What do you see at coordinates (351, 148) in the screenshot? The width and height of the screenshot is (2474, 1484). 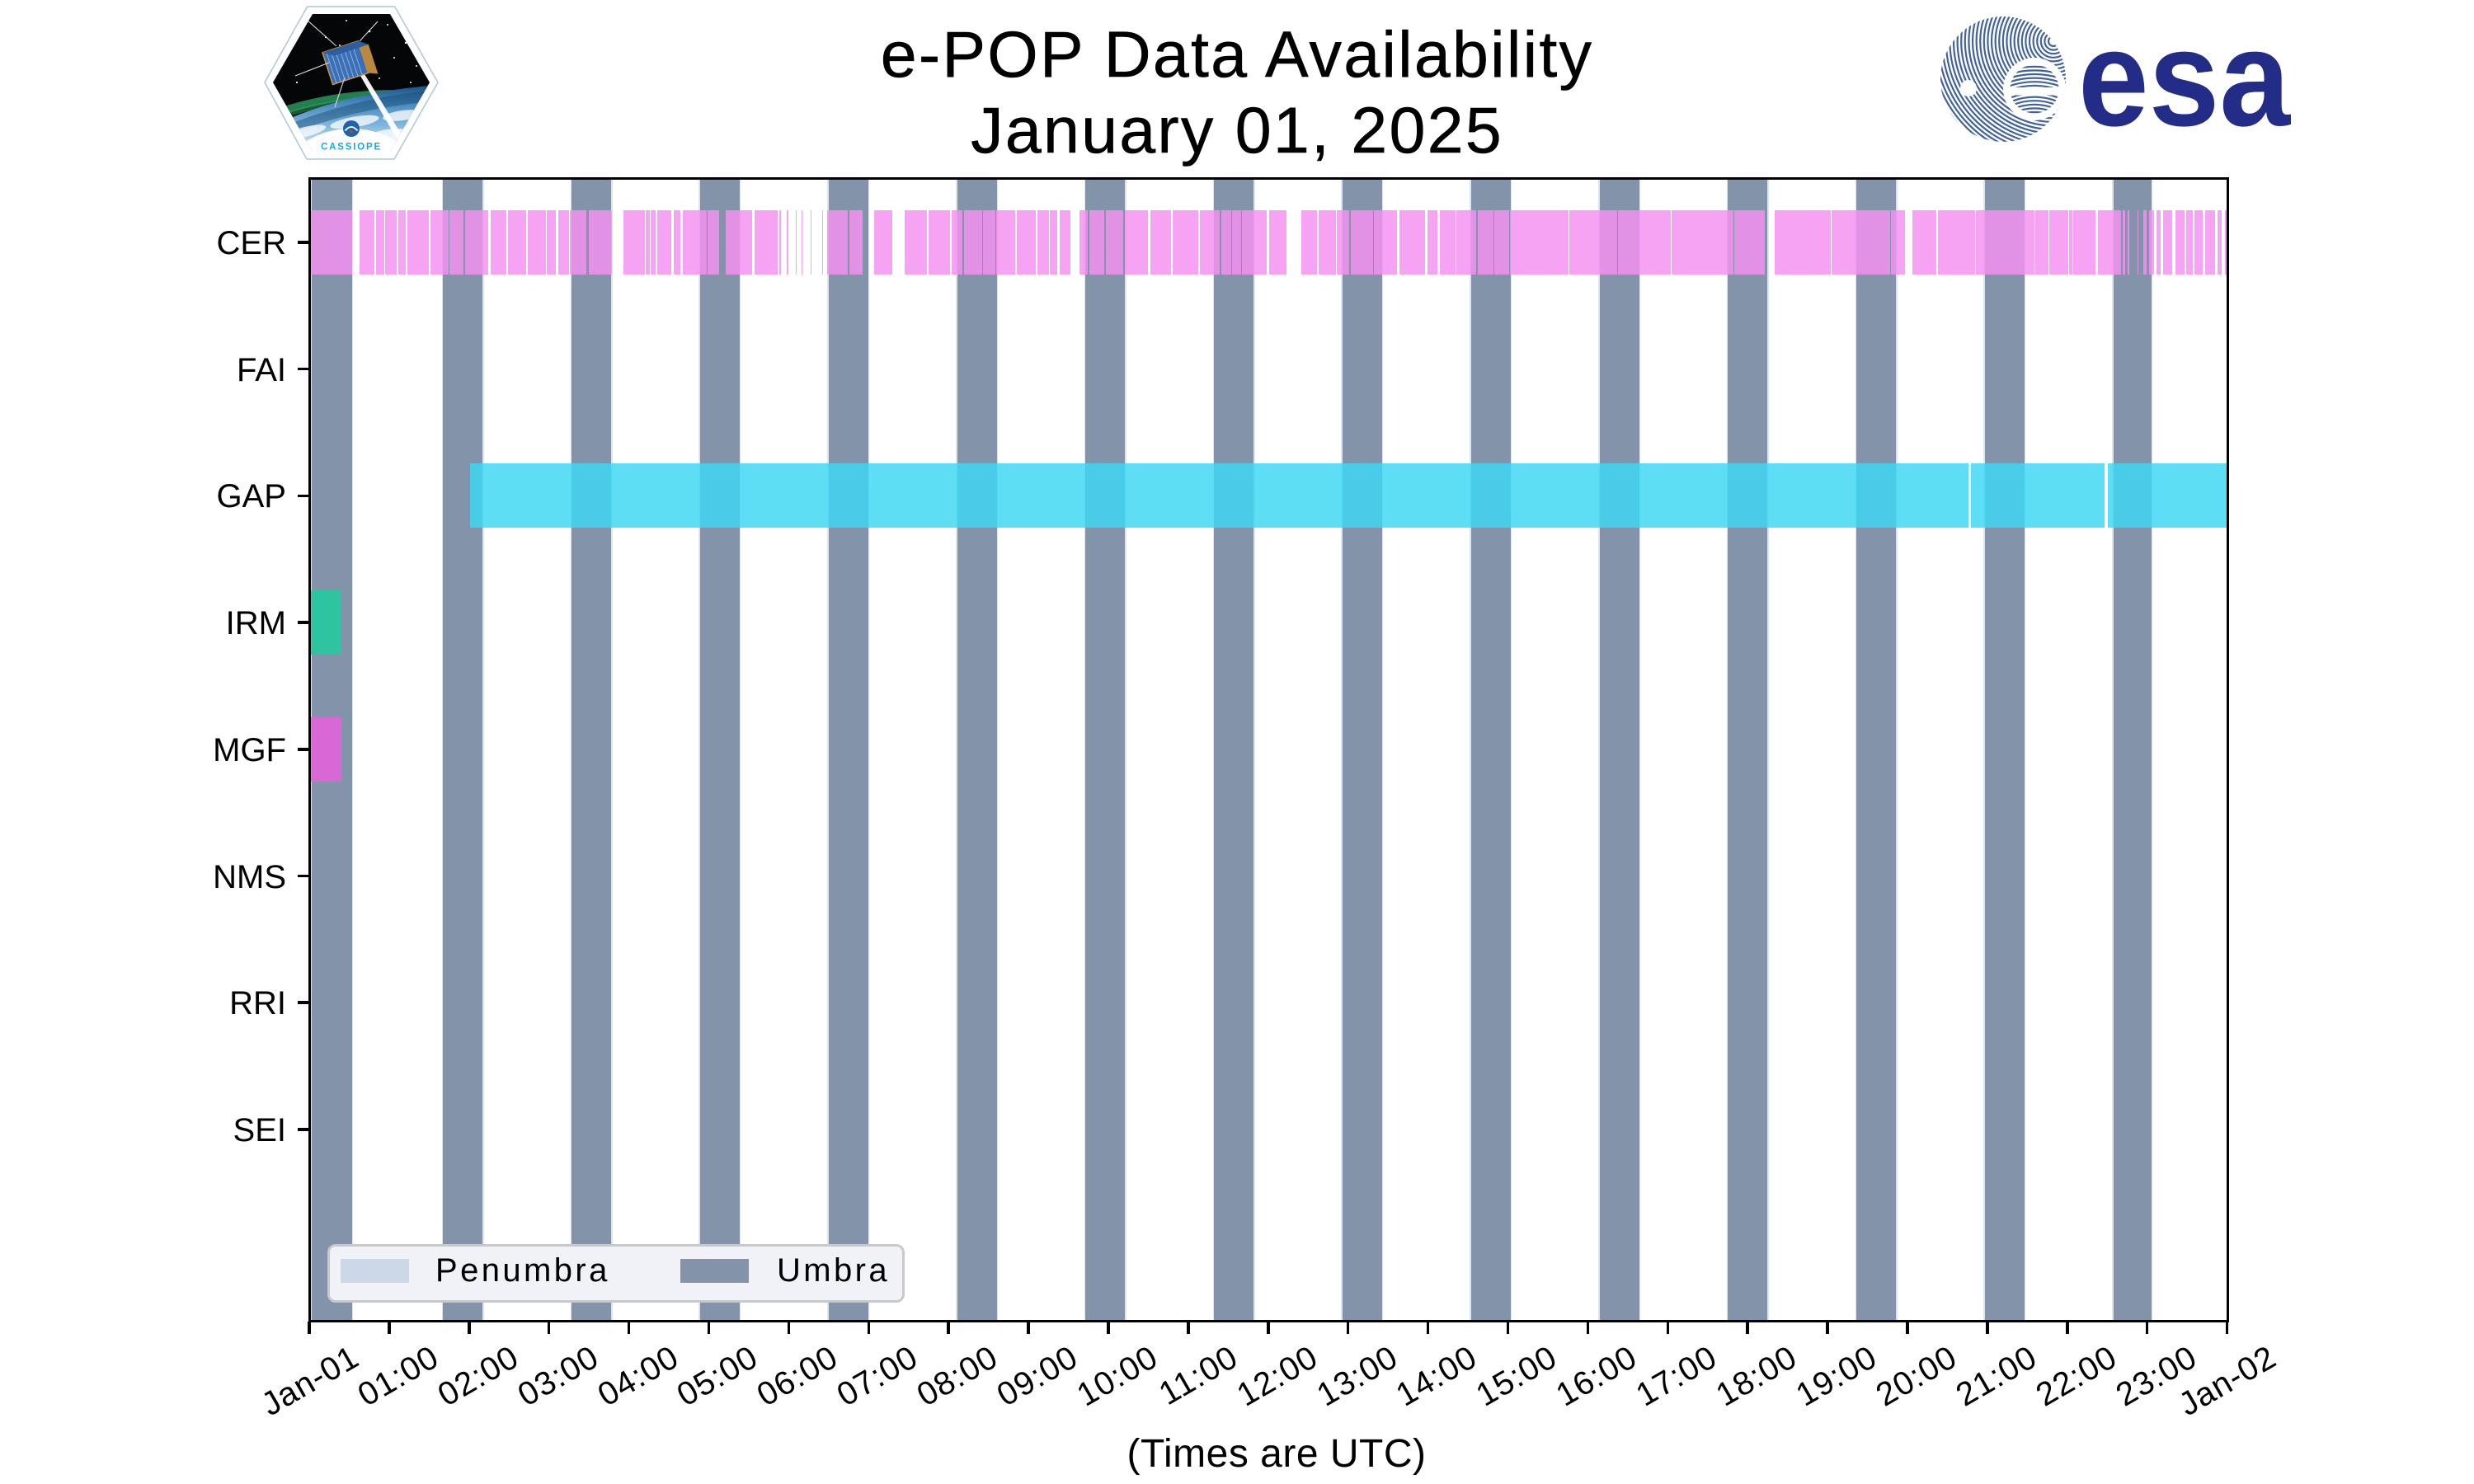 I see `svg-text: CASSIOPE` at bounding box center [351, 148].